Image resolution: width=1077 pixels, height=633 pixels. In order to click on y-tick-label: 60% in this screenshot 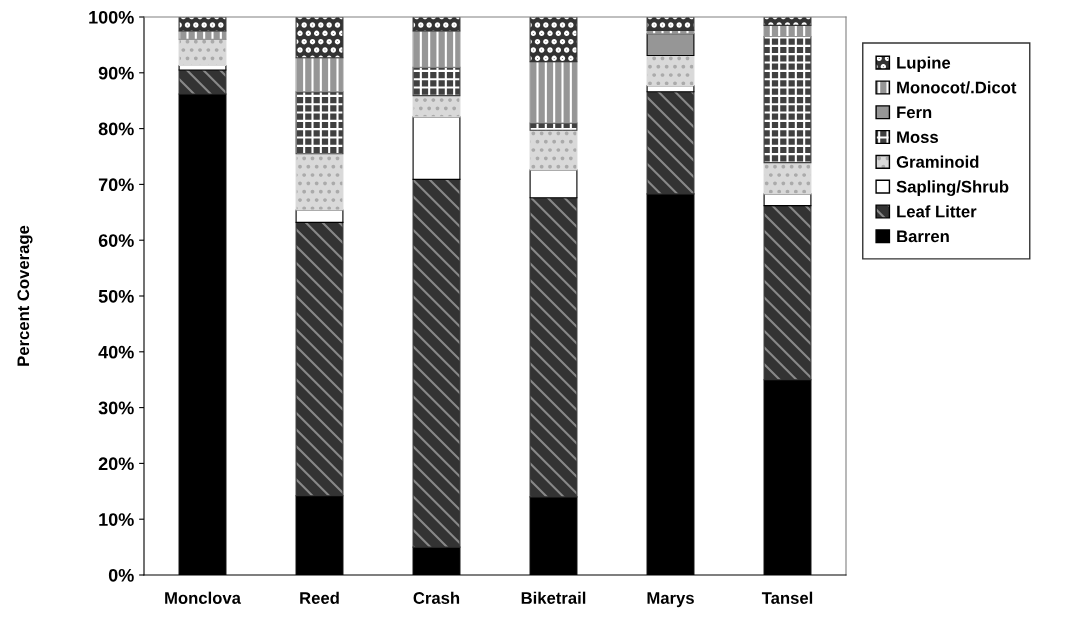, I will do `click(116, 240)`.